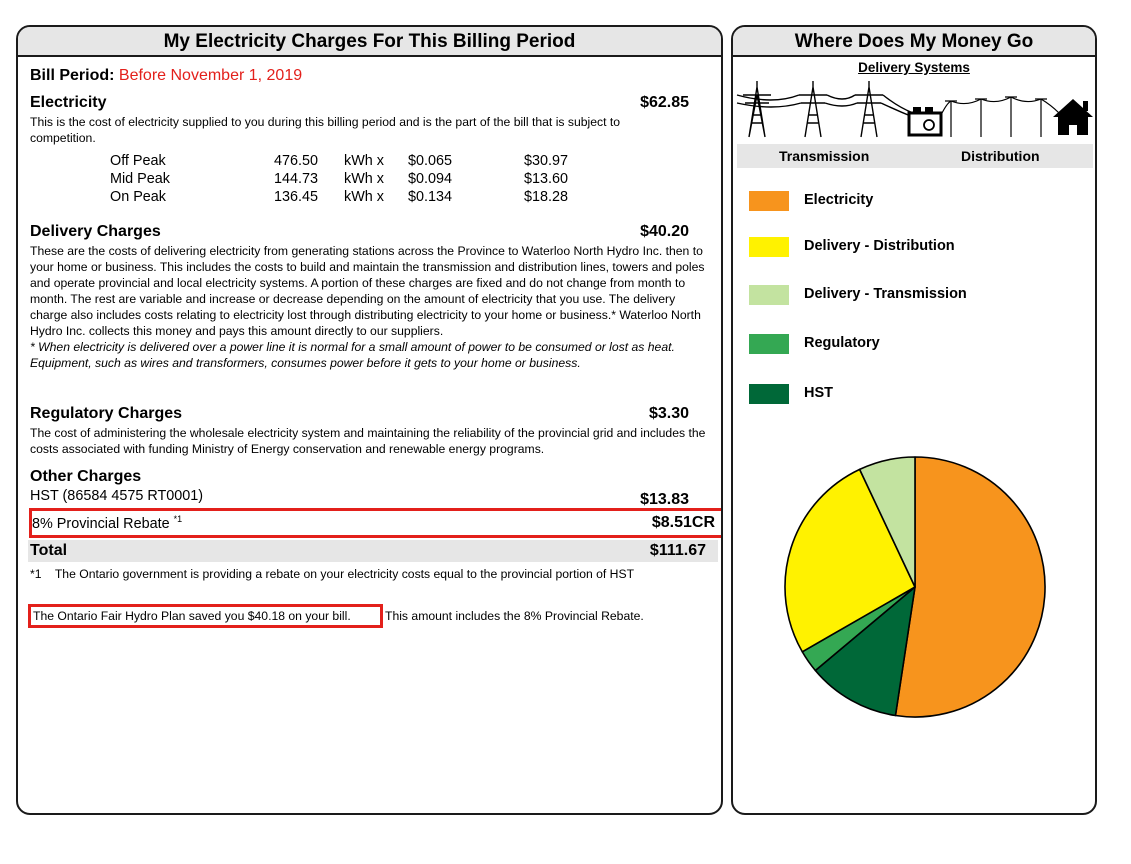 The image size is (1131, 864). I want to click on usage-cost: $13.60, so click(546, 179).